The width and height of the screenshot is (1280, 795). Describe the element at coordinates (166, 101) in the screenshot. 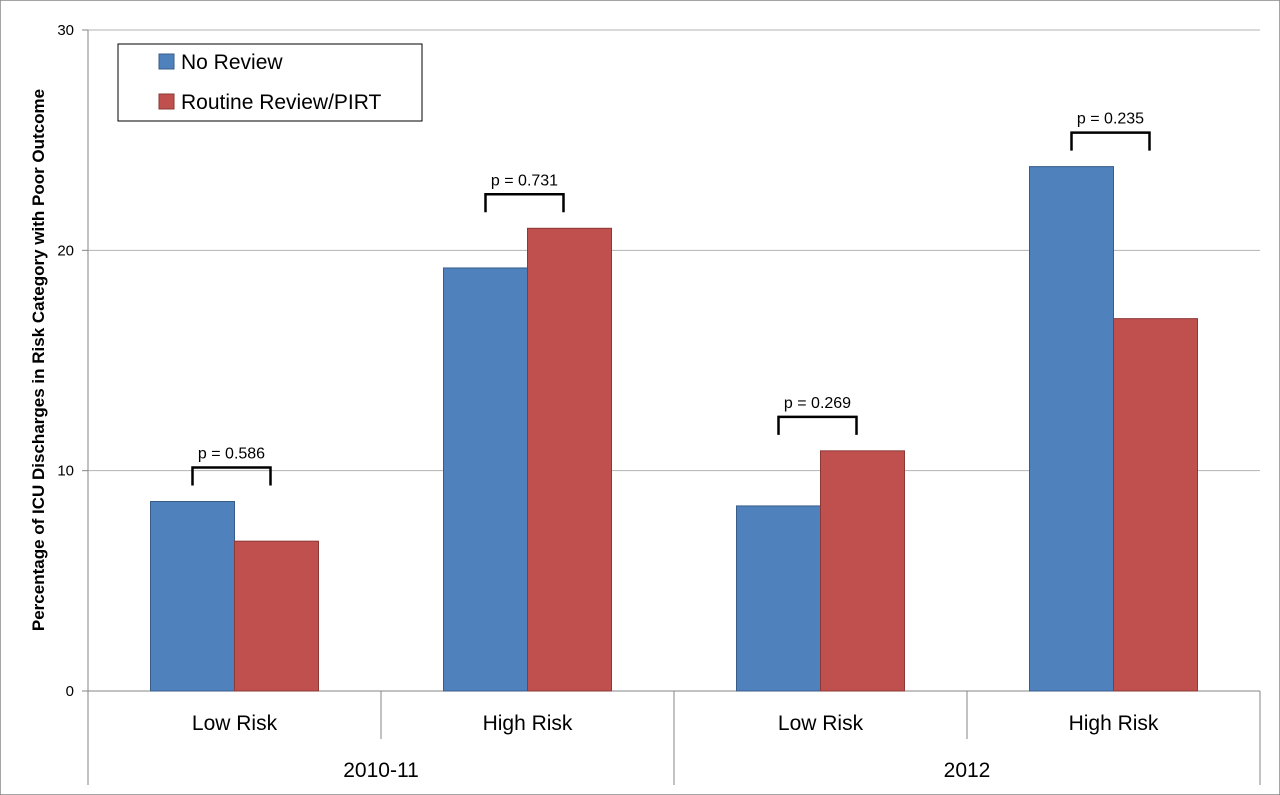

I see `legend-swatch-routine-review` at that location.